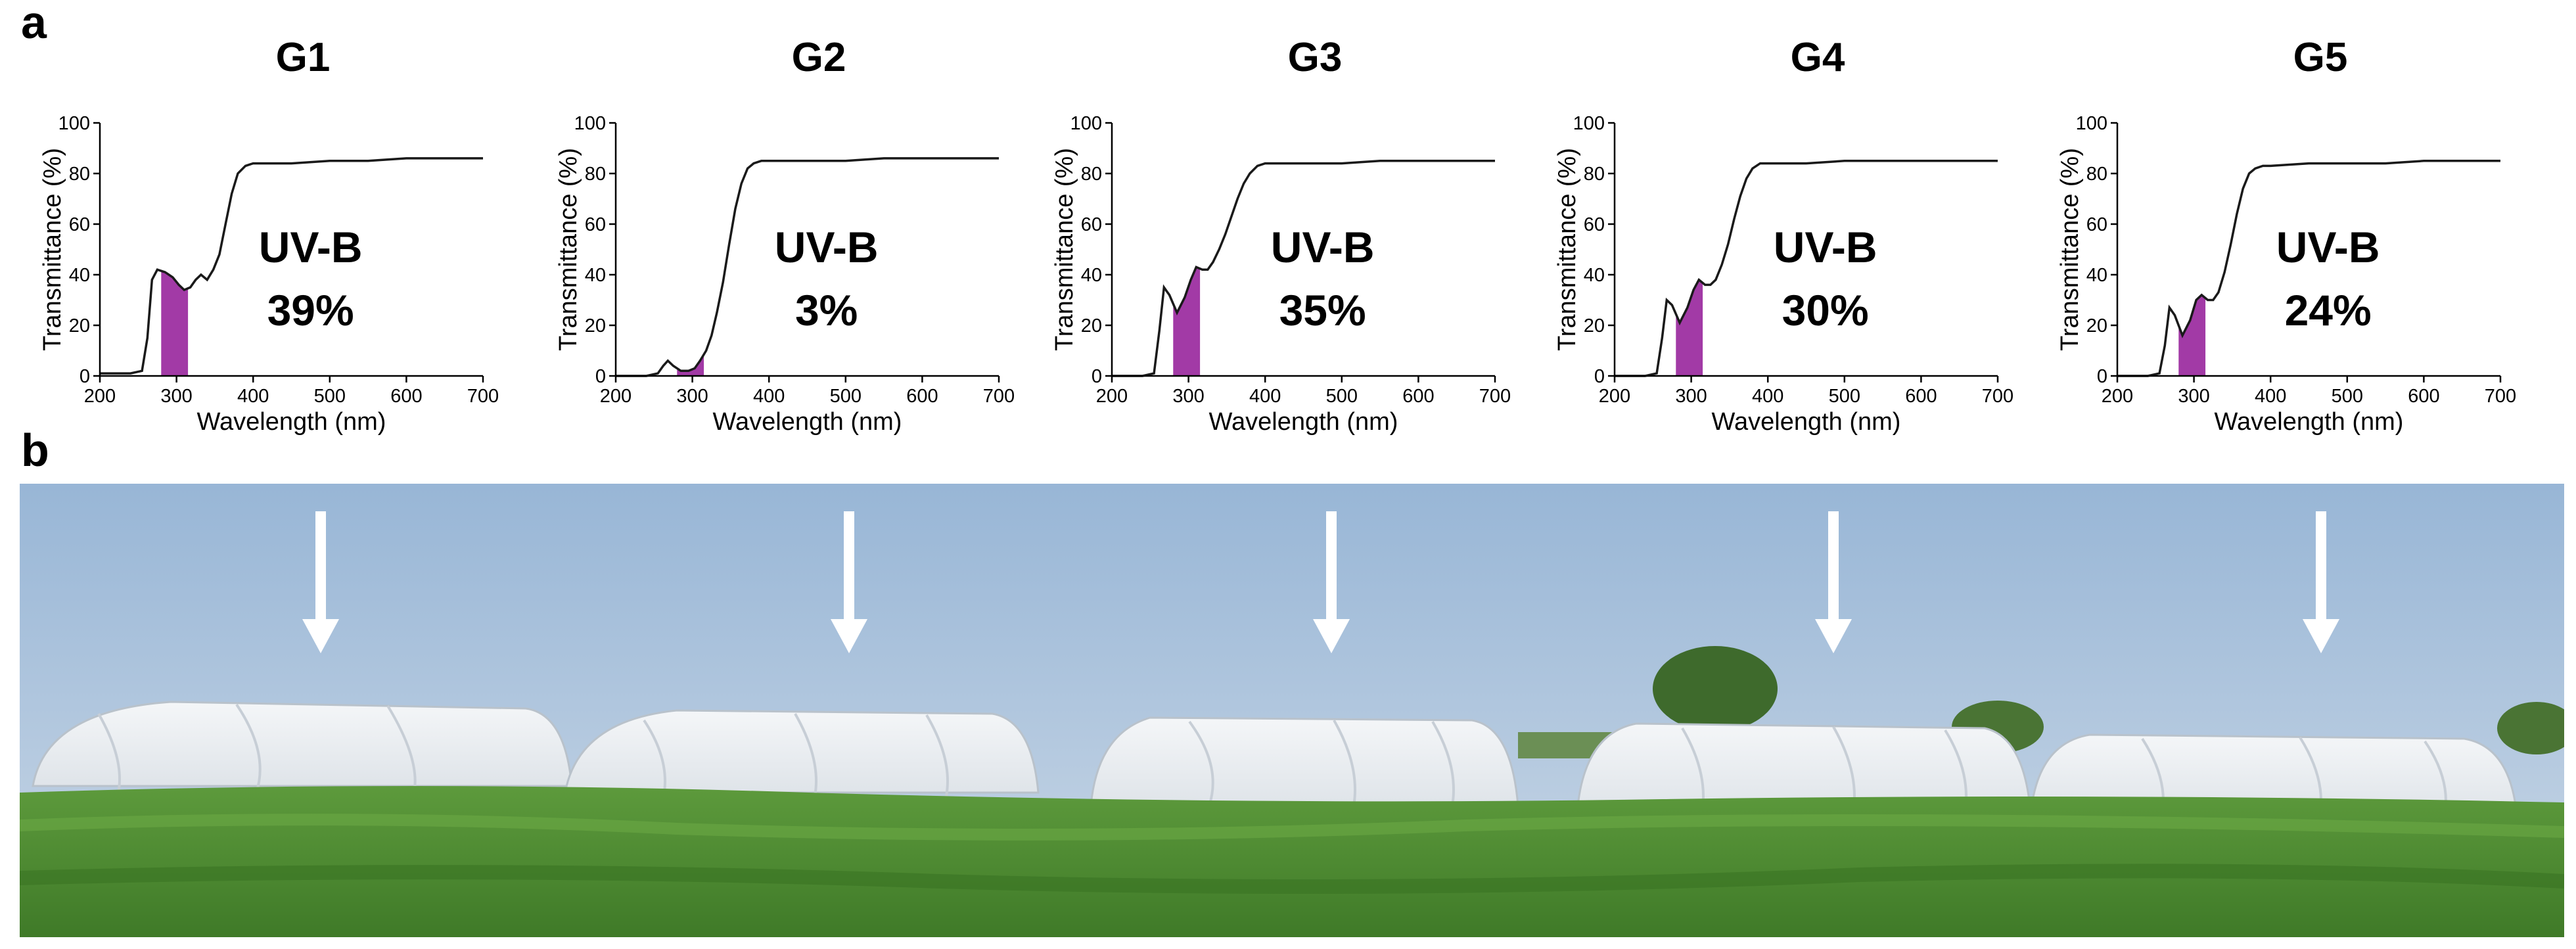 This screenshot has height=949, width=2576. What do you see at coordinates (1323, 310) in the screenshot?
I see `uvb-value: 35%` at bounding box center [1323, 310].